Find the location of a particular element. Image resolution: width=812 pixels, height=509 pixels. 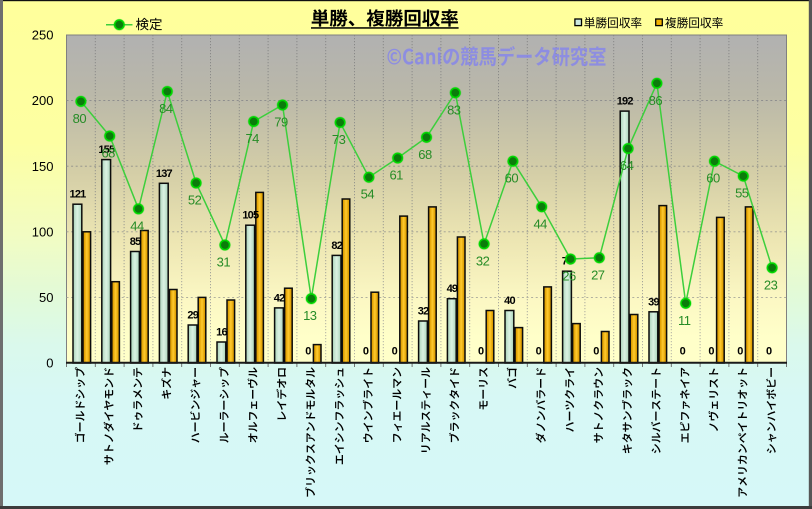

svg-text: 80 is located at coordinates (80, 118).